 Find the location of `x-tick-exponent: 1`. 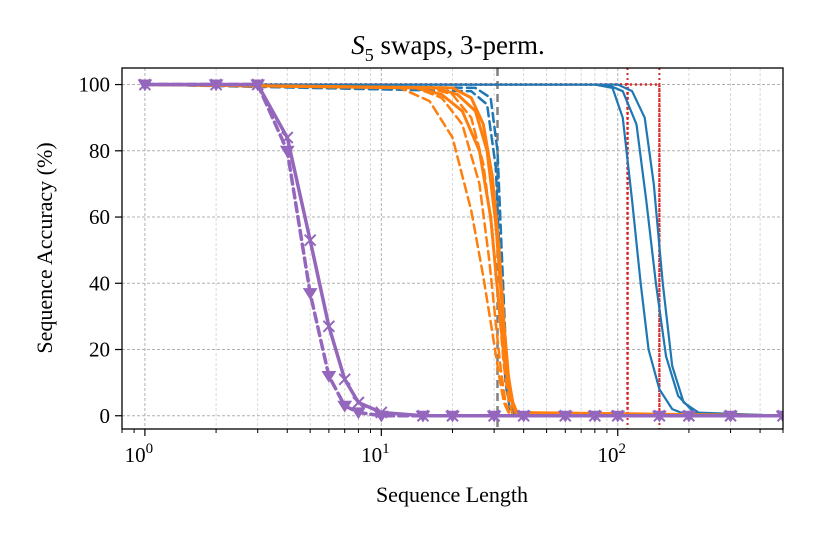

x-tick-exponent: 1 is located at coordinates (386, 449).